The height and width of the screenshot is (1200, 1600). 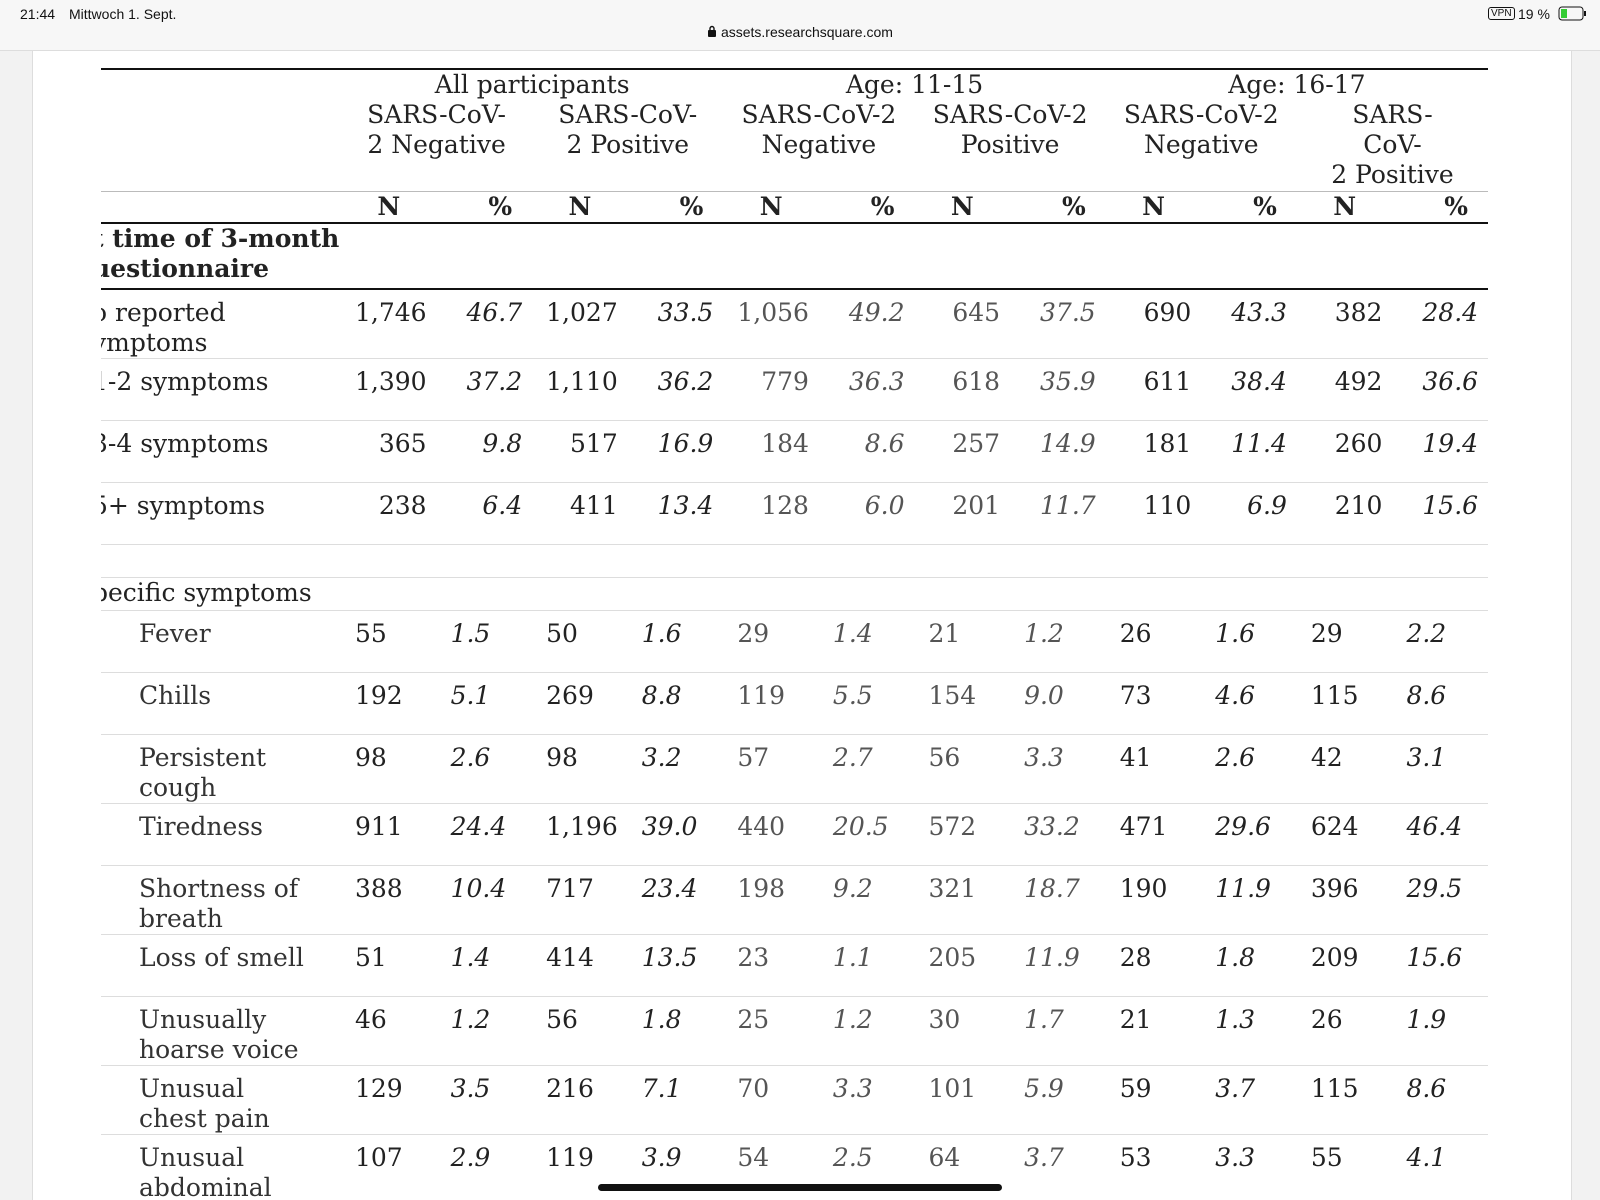 What do you see at coordinates (484, 900) in the screenshot?
I see `percent-cell: 10.4` at bounding box center [484, 900].